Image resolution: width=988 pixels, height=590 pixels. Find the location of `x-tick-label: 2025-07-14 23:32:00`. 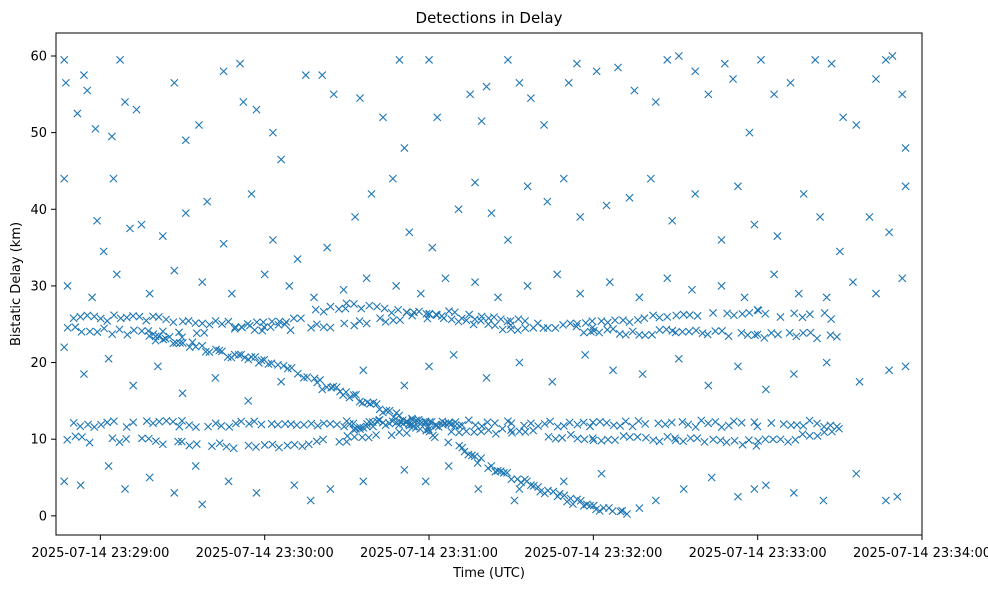

x-tick-label: 2025-07-14 23:32:00 is located at coordinates (593, 553).